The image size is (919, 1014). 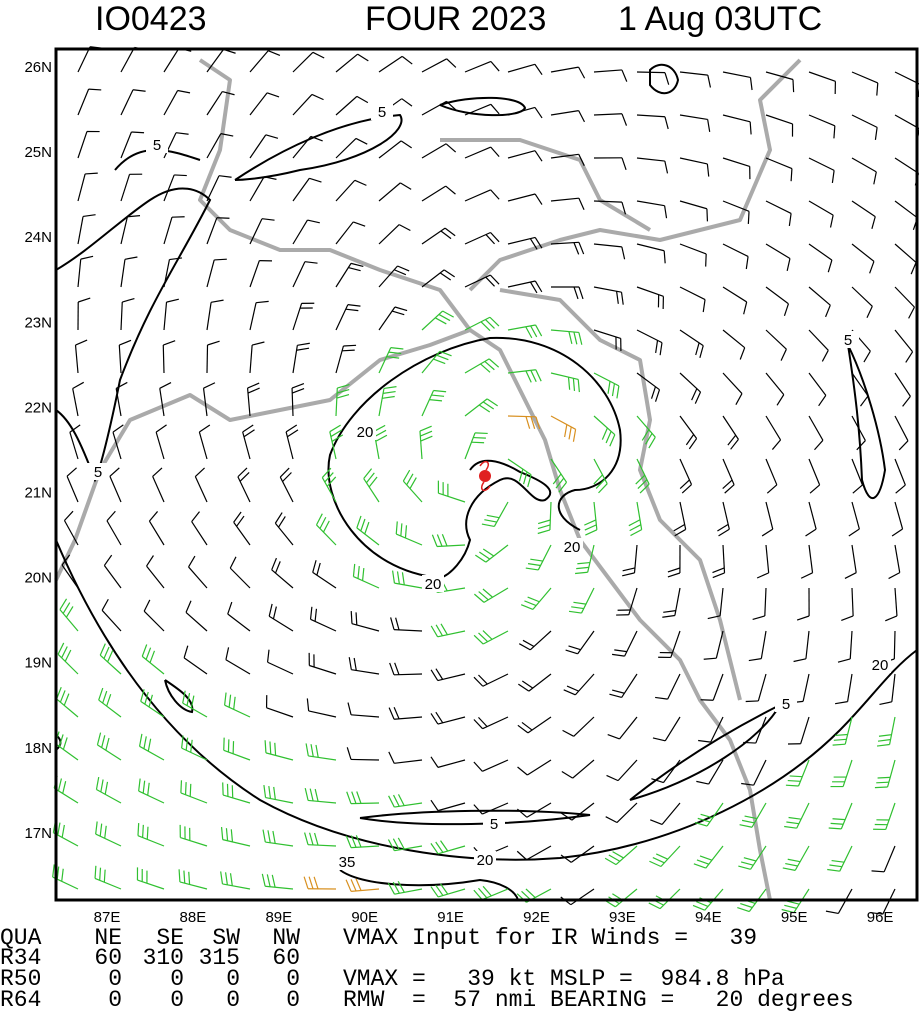 I want to click on lat-label: 26N, so click(x=38, y=67).